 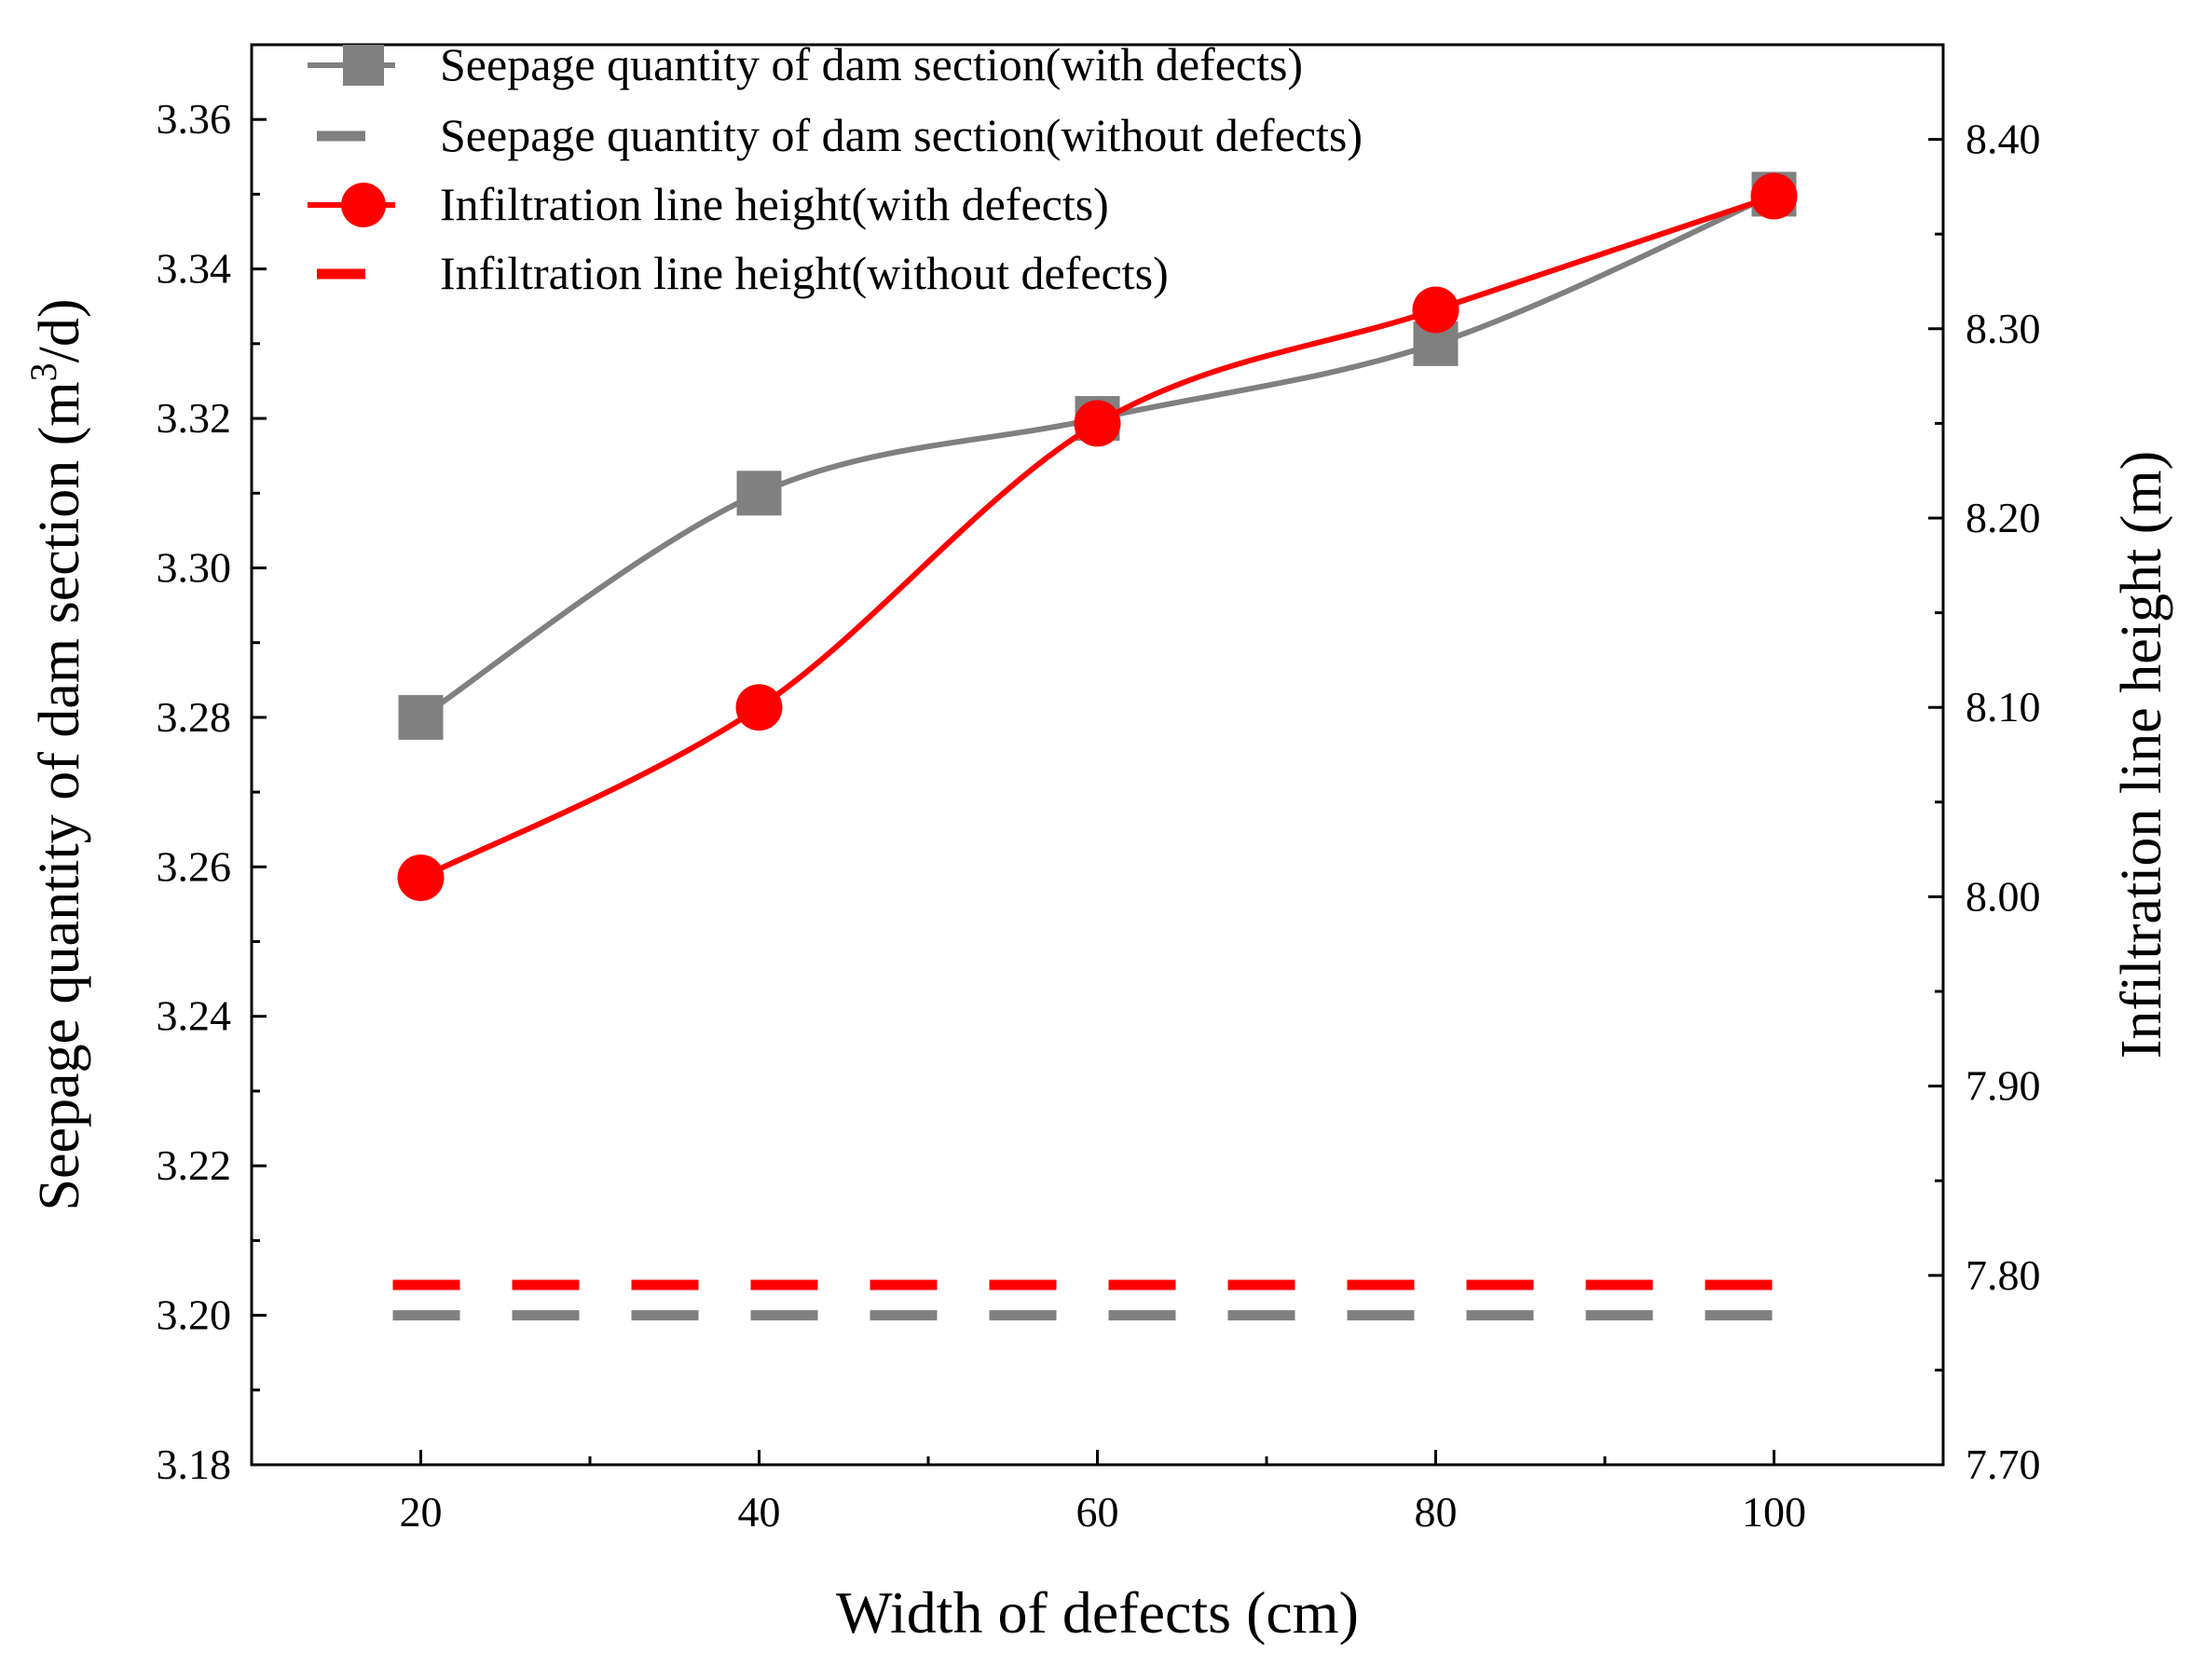 I want to click on x-tick-label: 40, so click(x=759, y=1512).